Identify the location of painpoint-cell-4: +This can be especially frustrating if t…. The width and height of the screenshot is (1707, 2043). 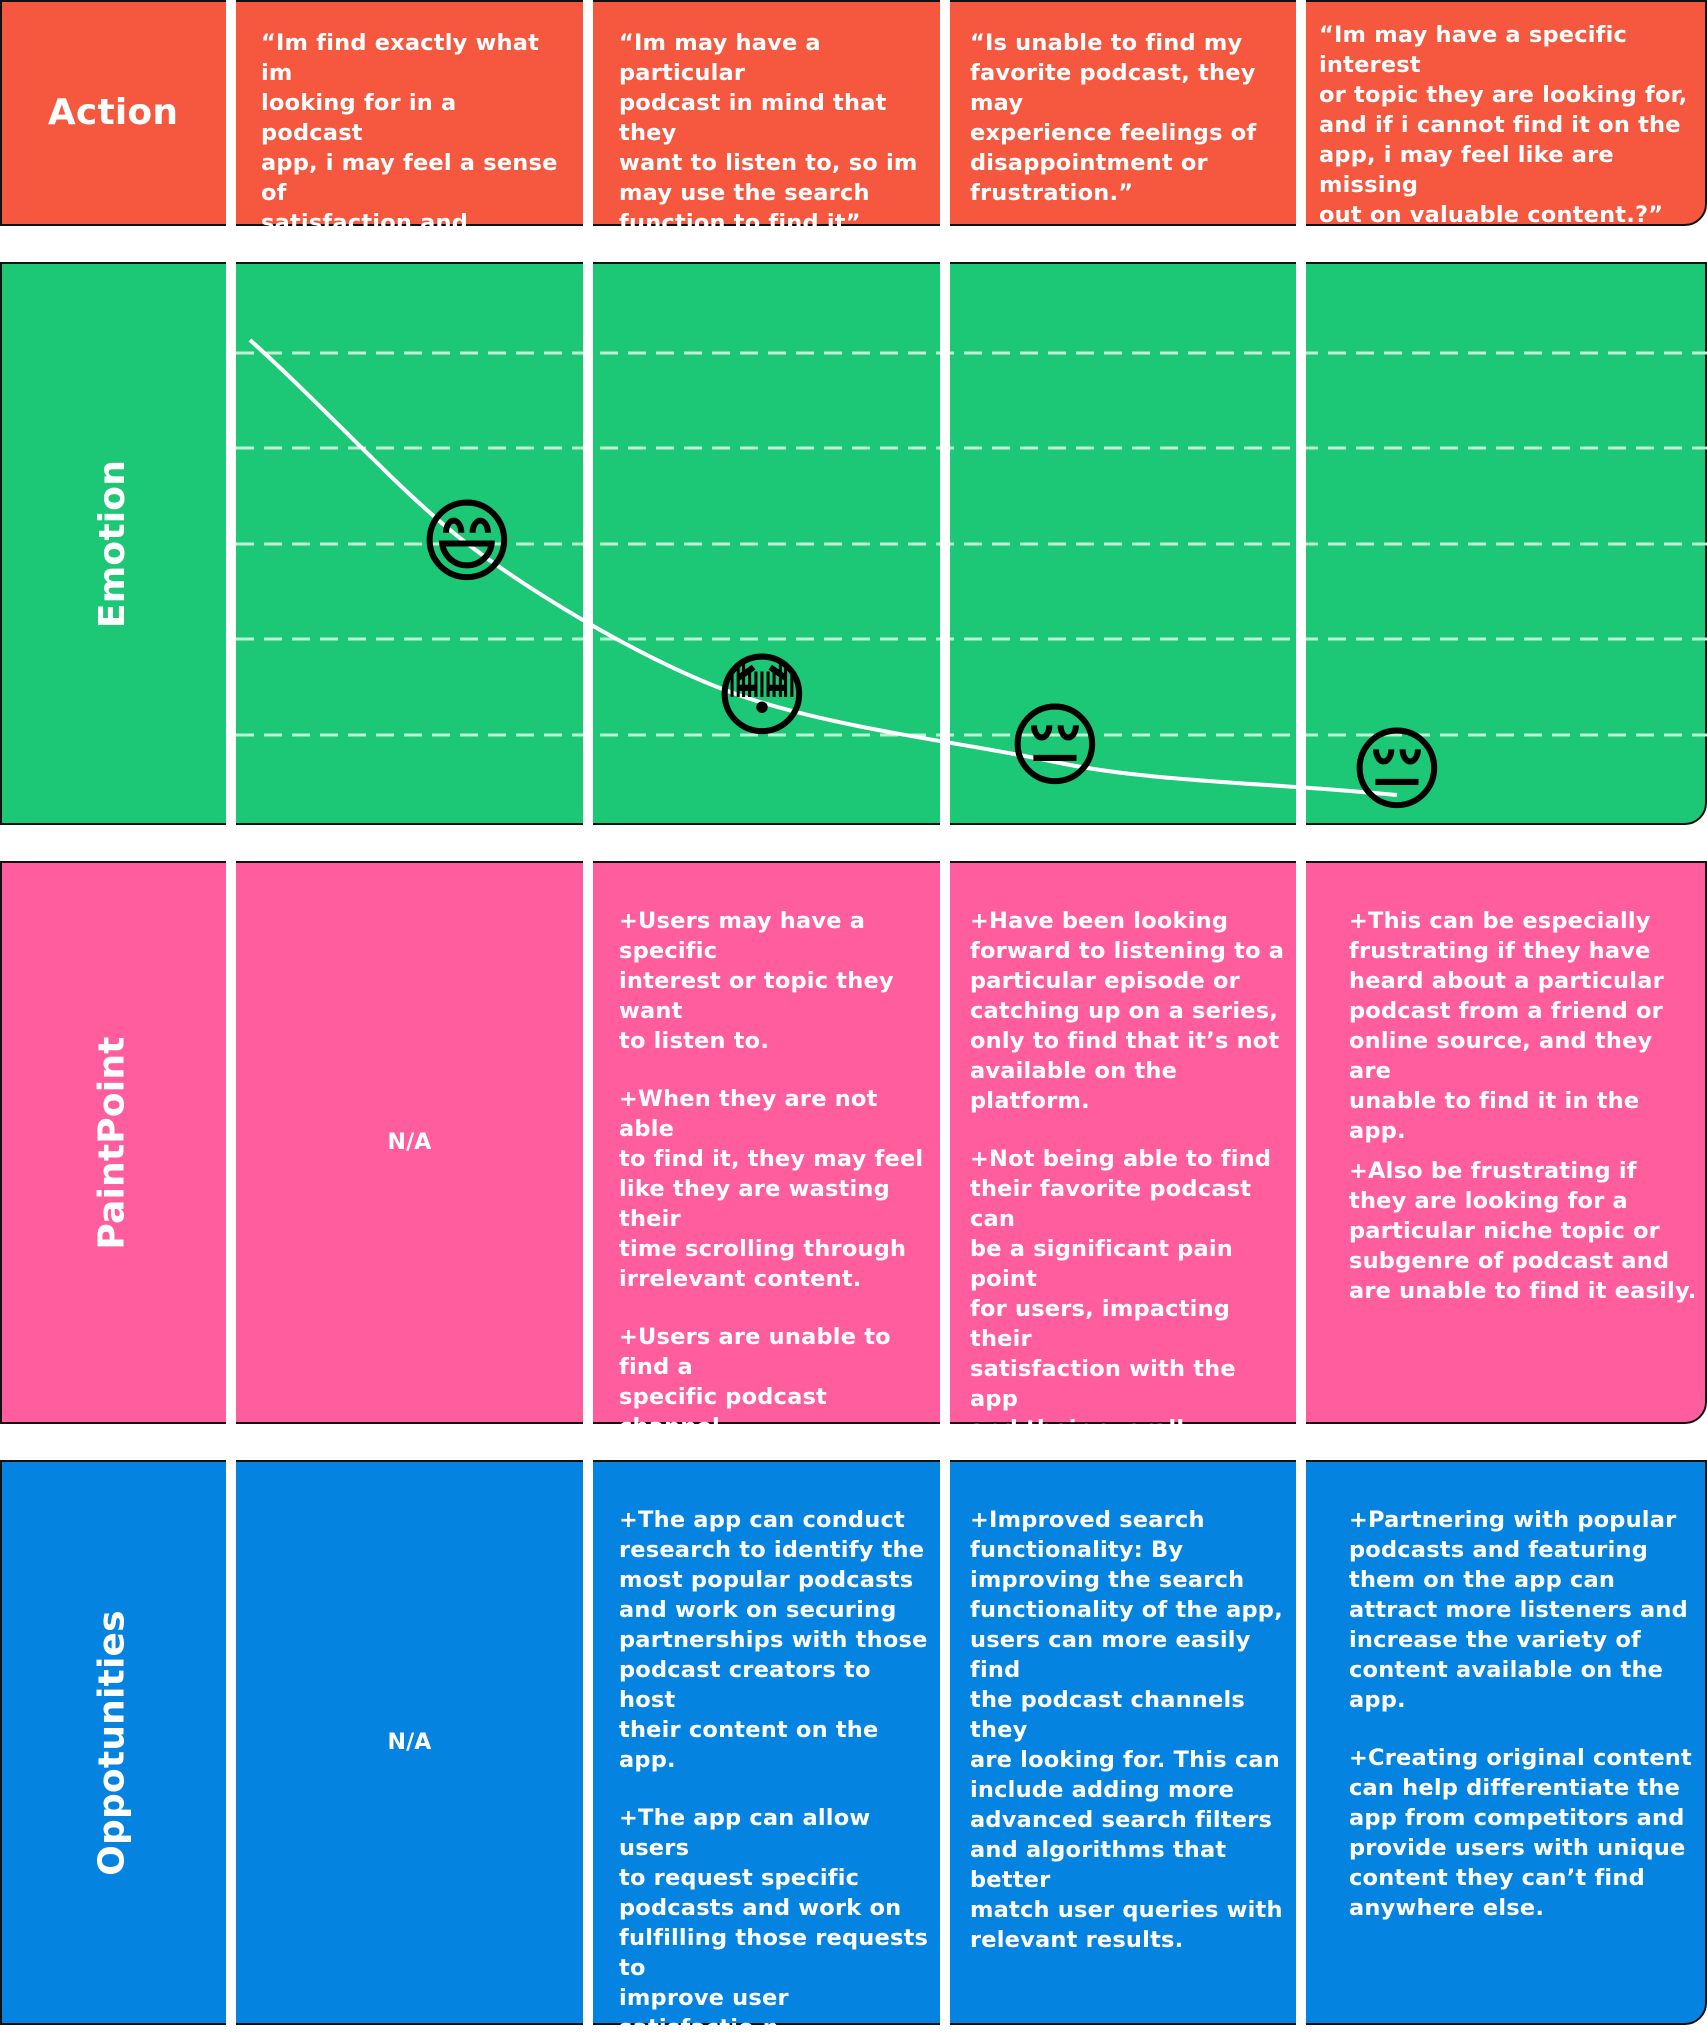
(1506, 1142).